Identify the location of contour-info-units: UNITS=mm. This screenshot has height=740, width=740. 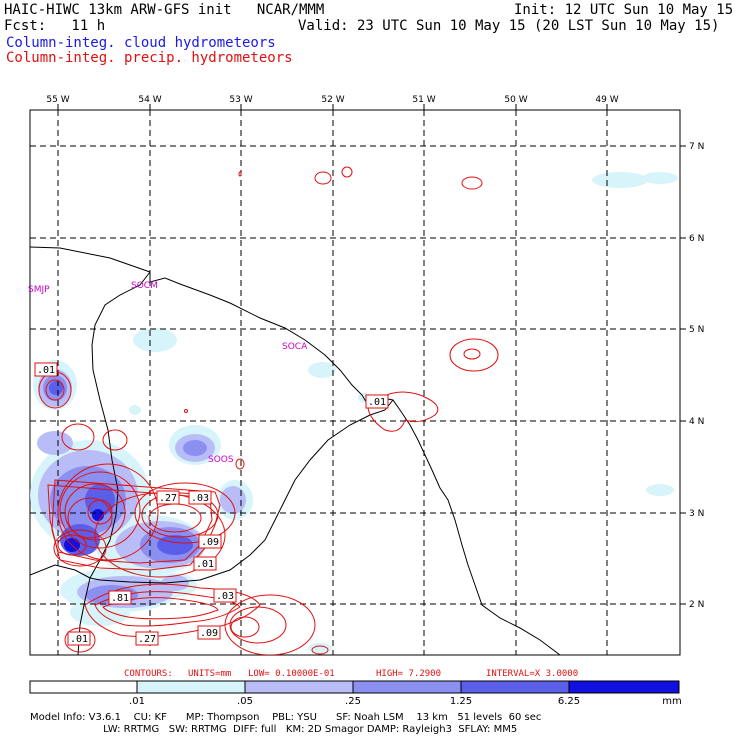
(209, 674).